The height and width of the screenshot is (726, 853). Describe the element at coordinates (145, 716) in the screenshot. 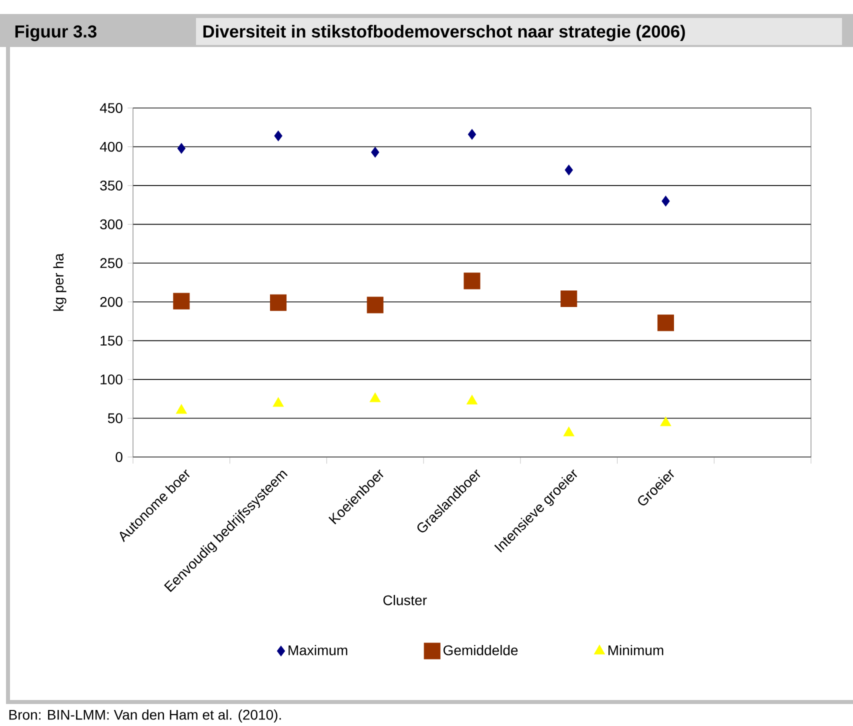

I see `text: Bron: BIN-LMM: Van den Ham et al. (2010).` at that location.